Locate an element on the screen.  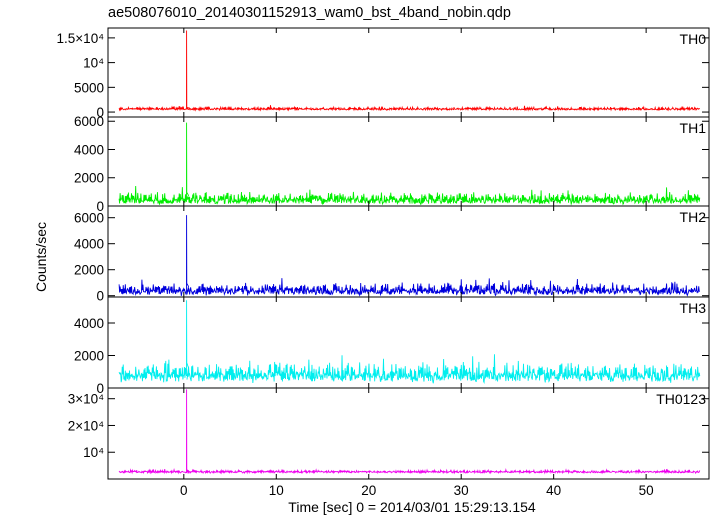
y-tick-label: 1.5×10⁴ is located at coordinates (81, 38).